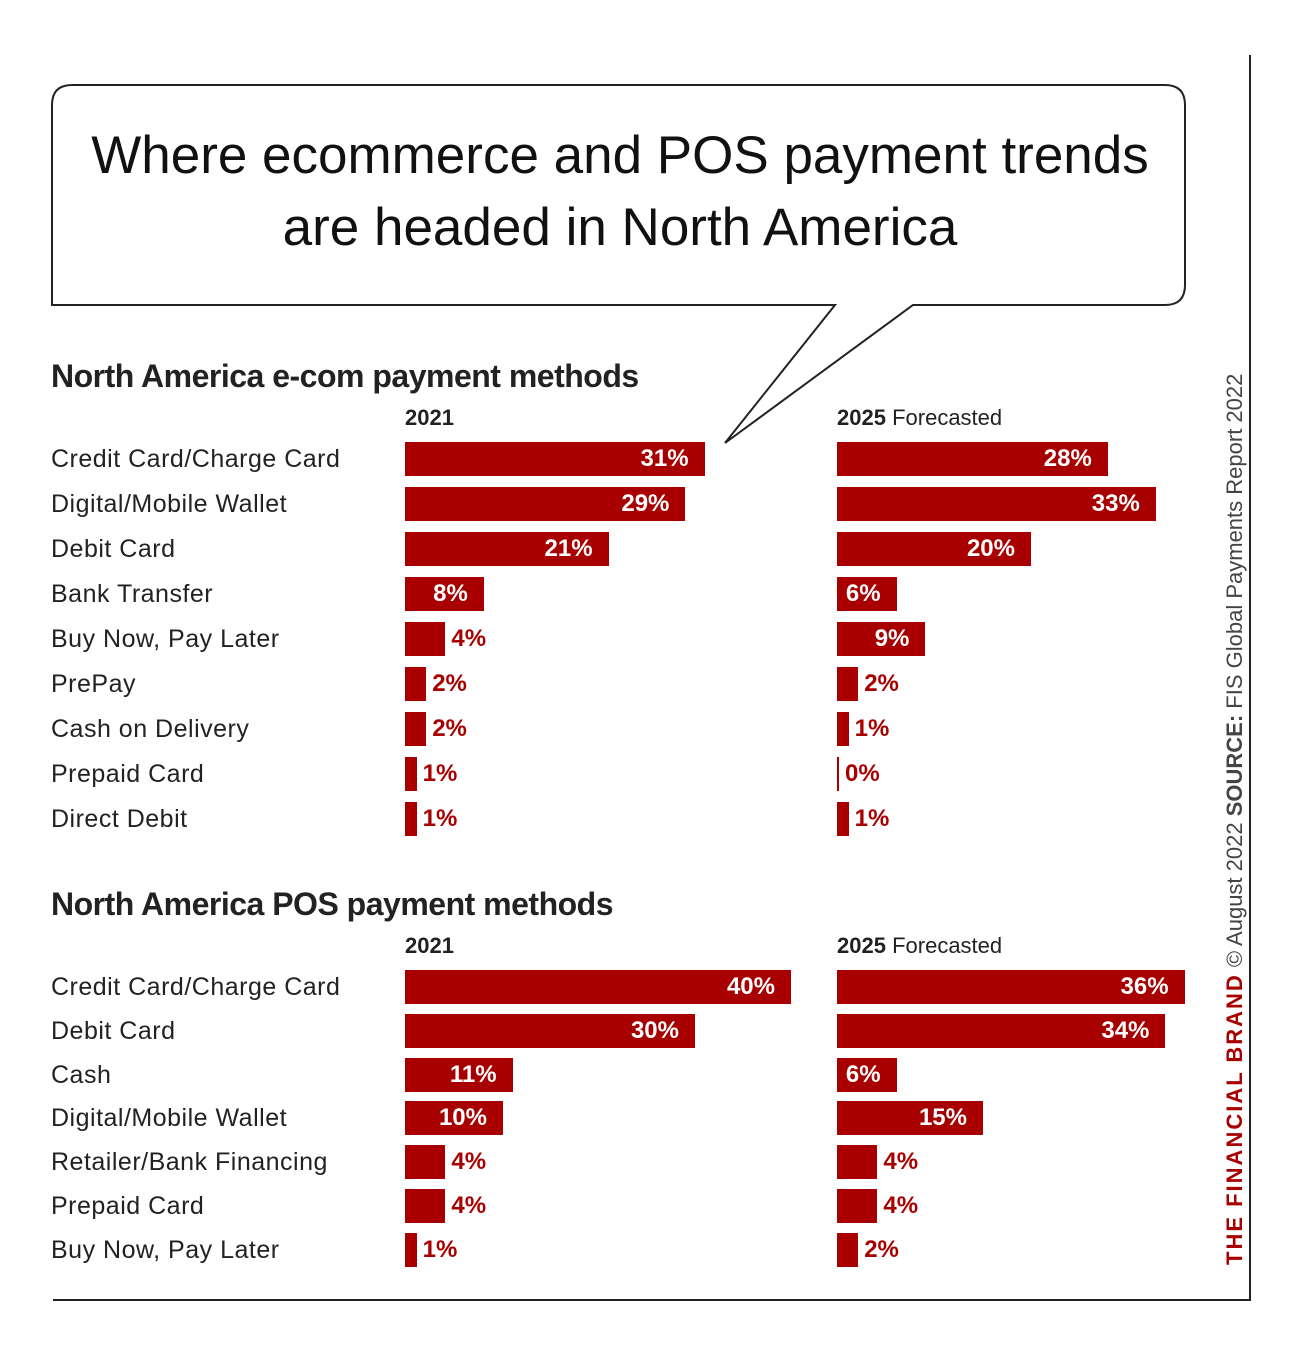 The height and width of the screenshot is (1350, 1300). What do you see at coordinates (1125, 1030) in the screenshot?
I see `value-label: 34%` at bounding box center [1125, 1030].